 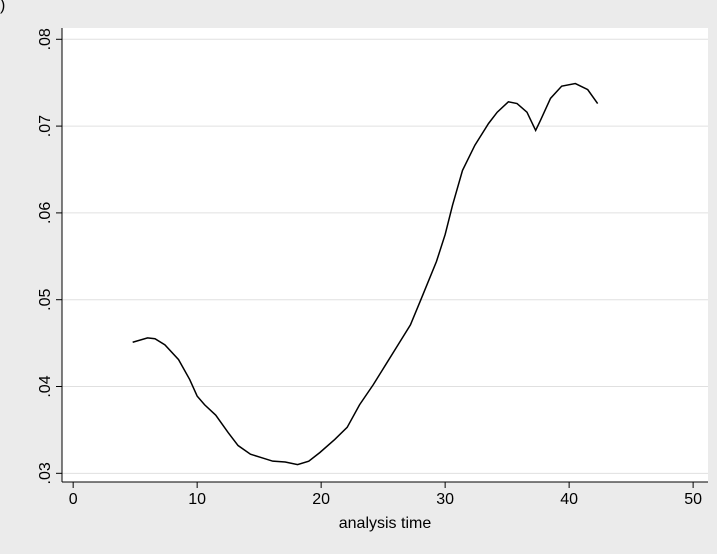 I want to click on x-tick-label: 0, so click(x=73, y=499).